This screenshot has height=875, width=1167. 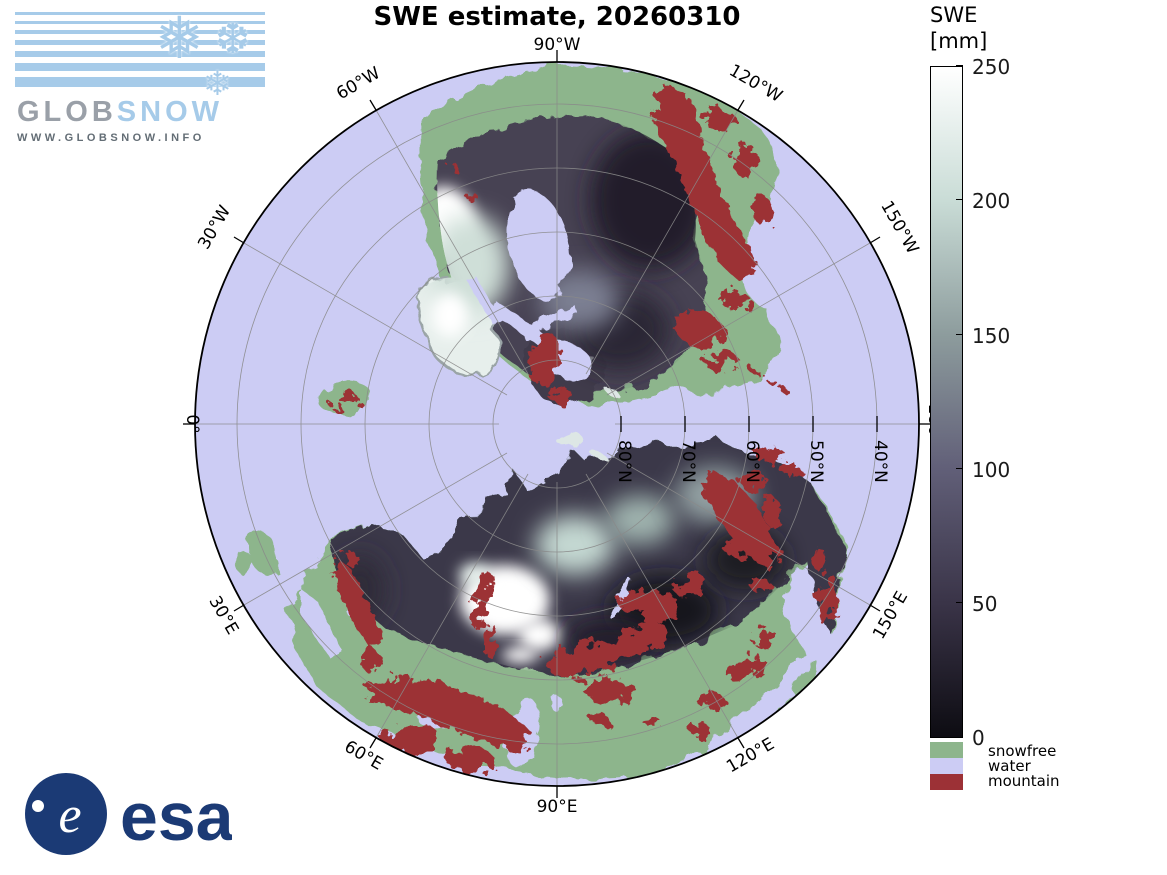 I want to click on legend-swatch-water, so click(x=946, y=766).